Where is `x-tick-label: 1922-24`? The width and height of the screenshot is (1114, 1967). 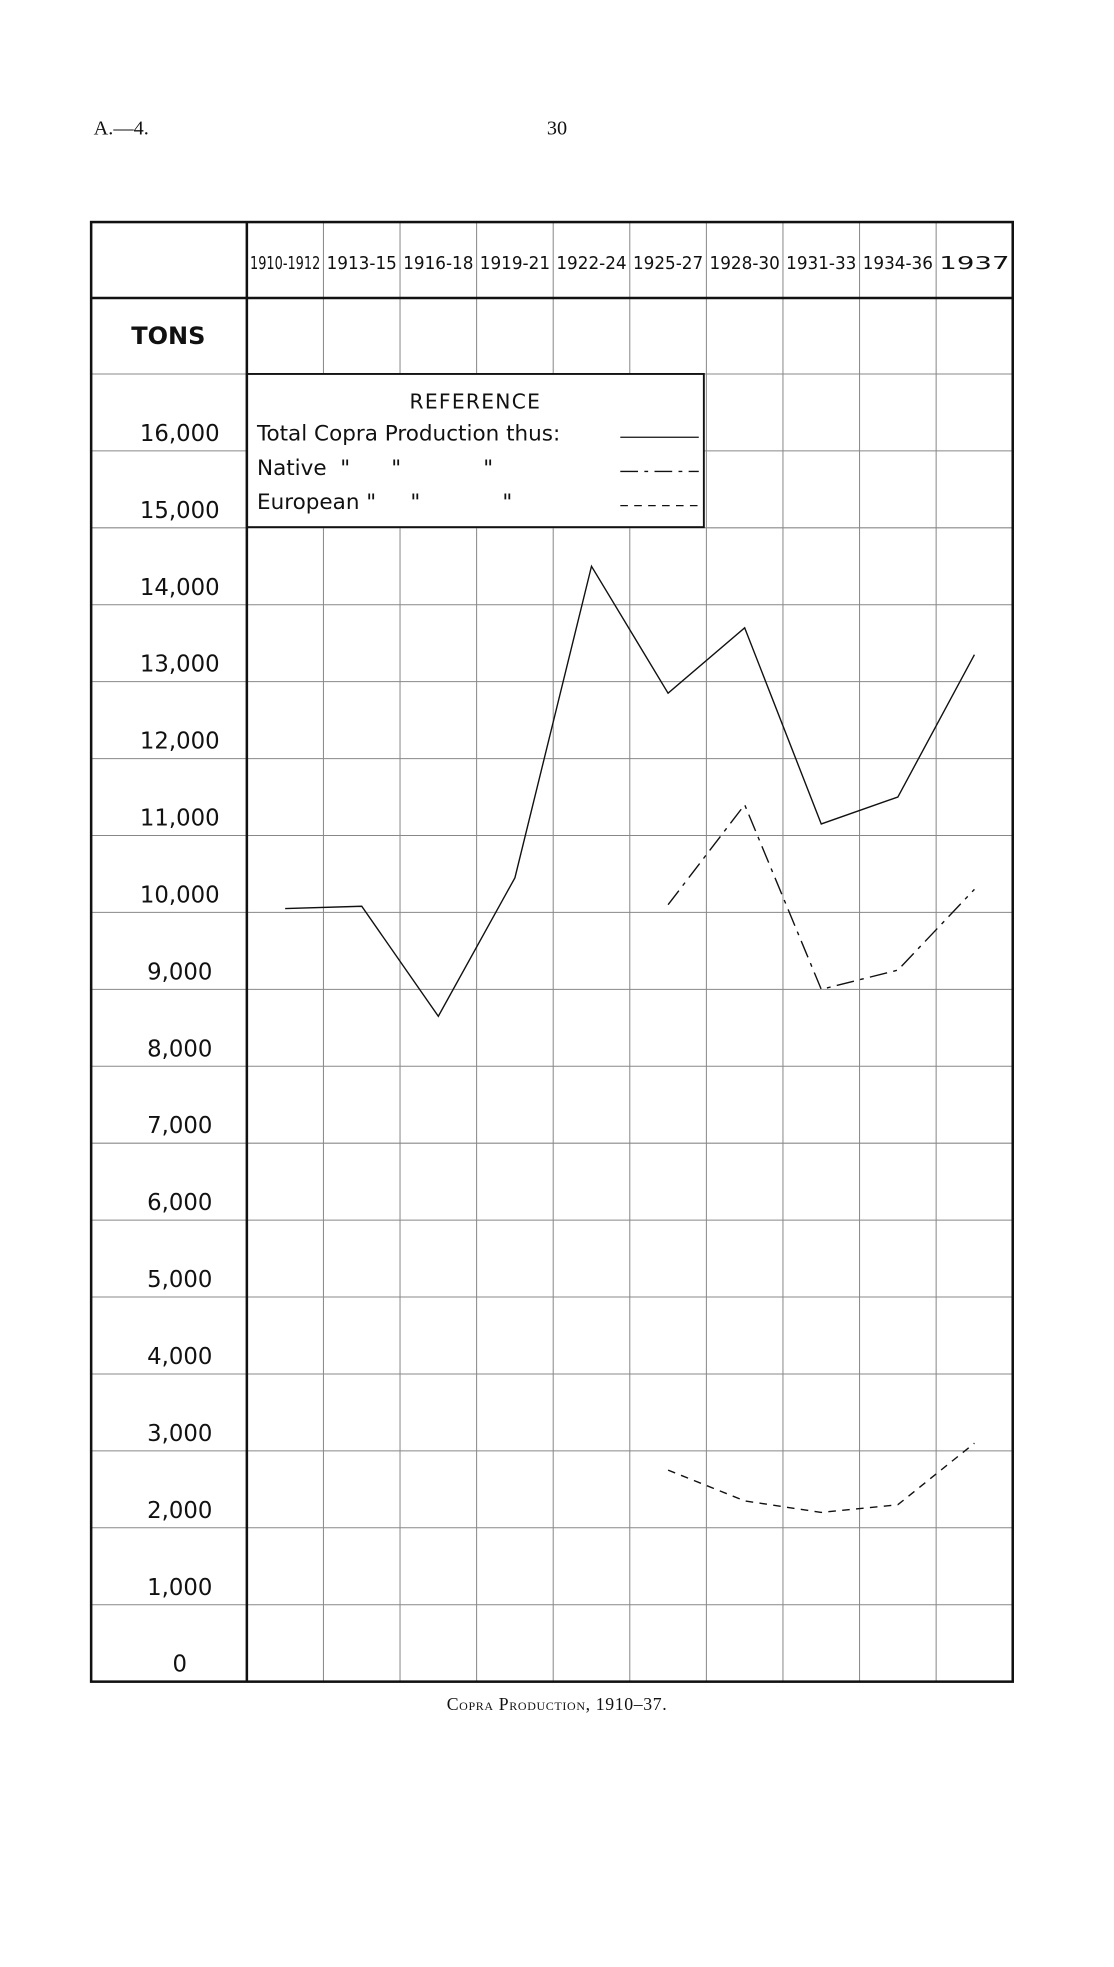
x-tick-label: 1922-24 is located at coordinates (591, 264).